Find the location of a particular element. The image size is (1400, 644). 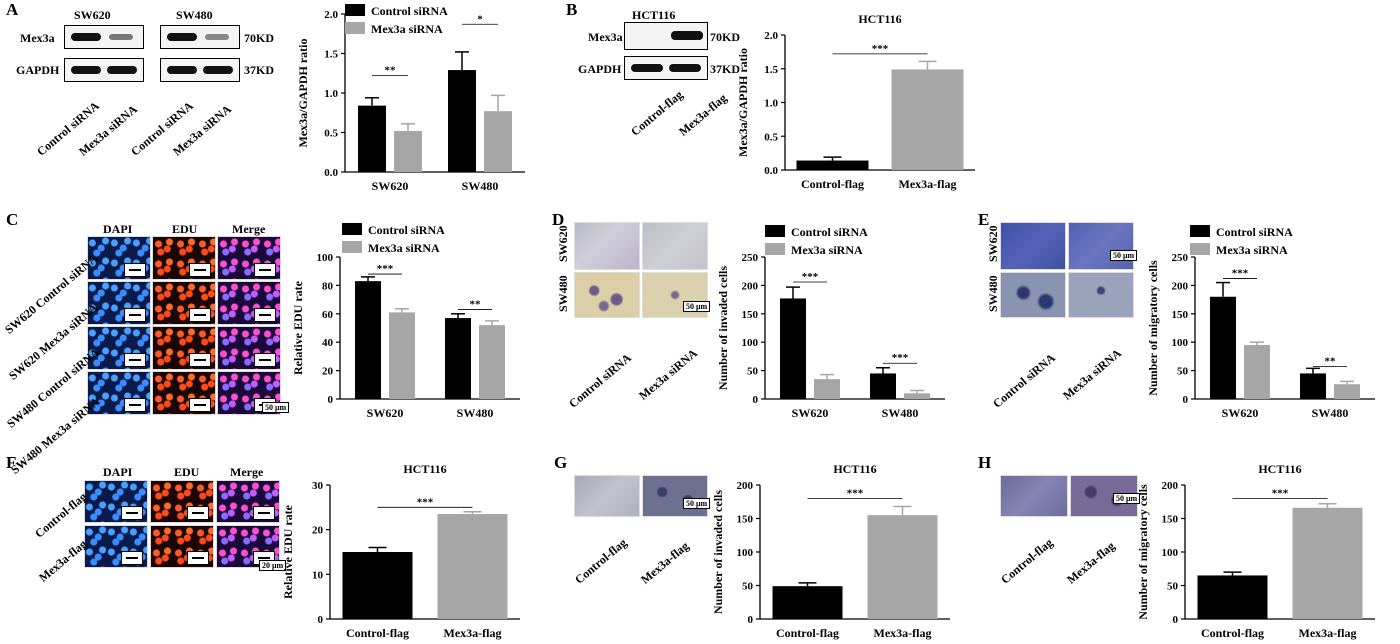

panel-label-c: C is located at coordinates (12, 219).